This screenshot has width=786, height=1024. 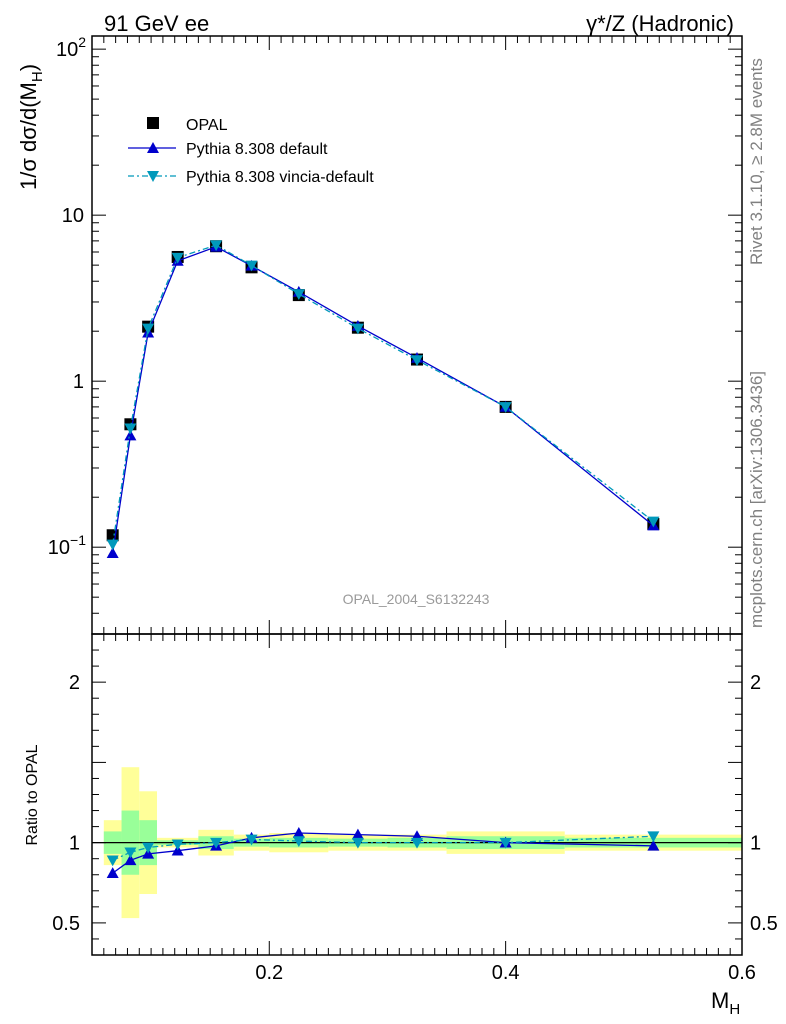 I want to click on x-tick-label: 0.6, so click(x=742, y=973).